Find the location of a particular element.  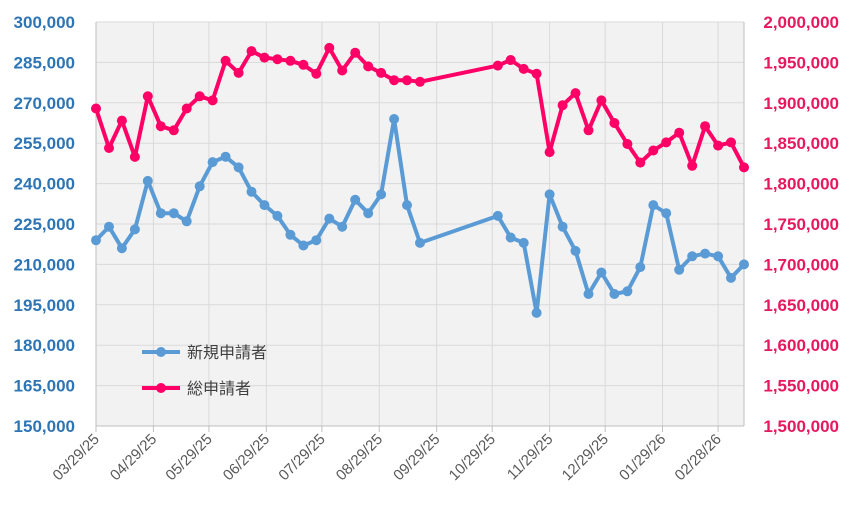

x-tick-label: 02/28/26 is located at coordinates (698, 457).